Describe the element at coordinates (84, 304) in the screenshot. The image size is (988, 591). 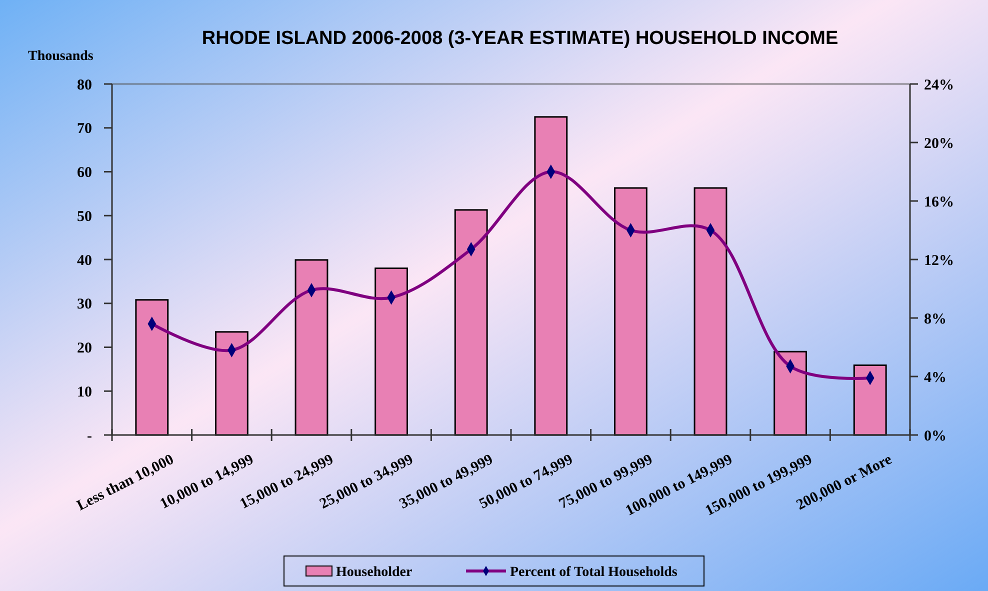
I see `y-tick-label: 30` at that location.